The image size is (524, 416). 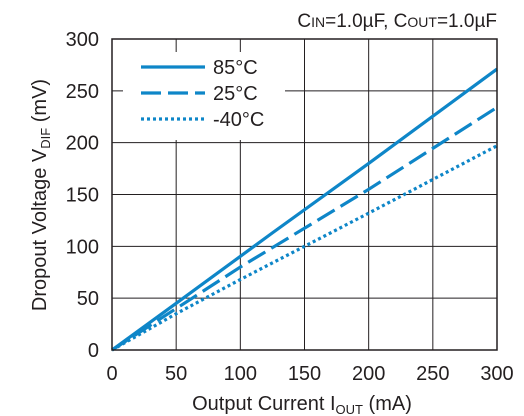 I want to click on y-tick-label-3: 150, so click(x=82, y=196).